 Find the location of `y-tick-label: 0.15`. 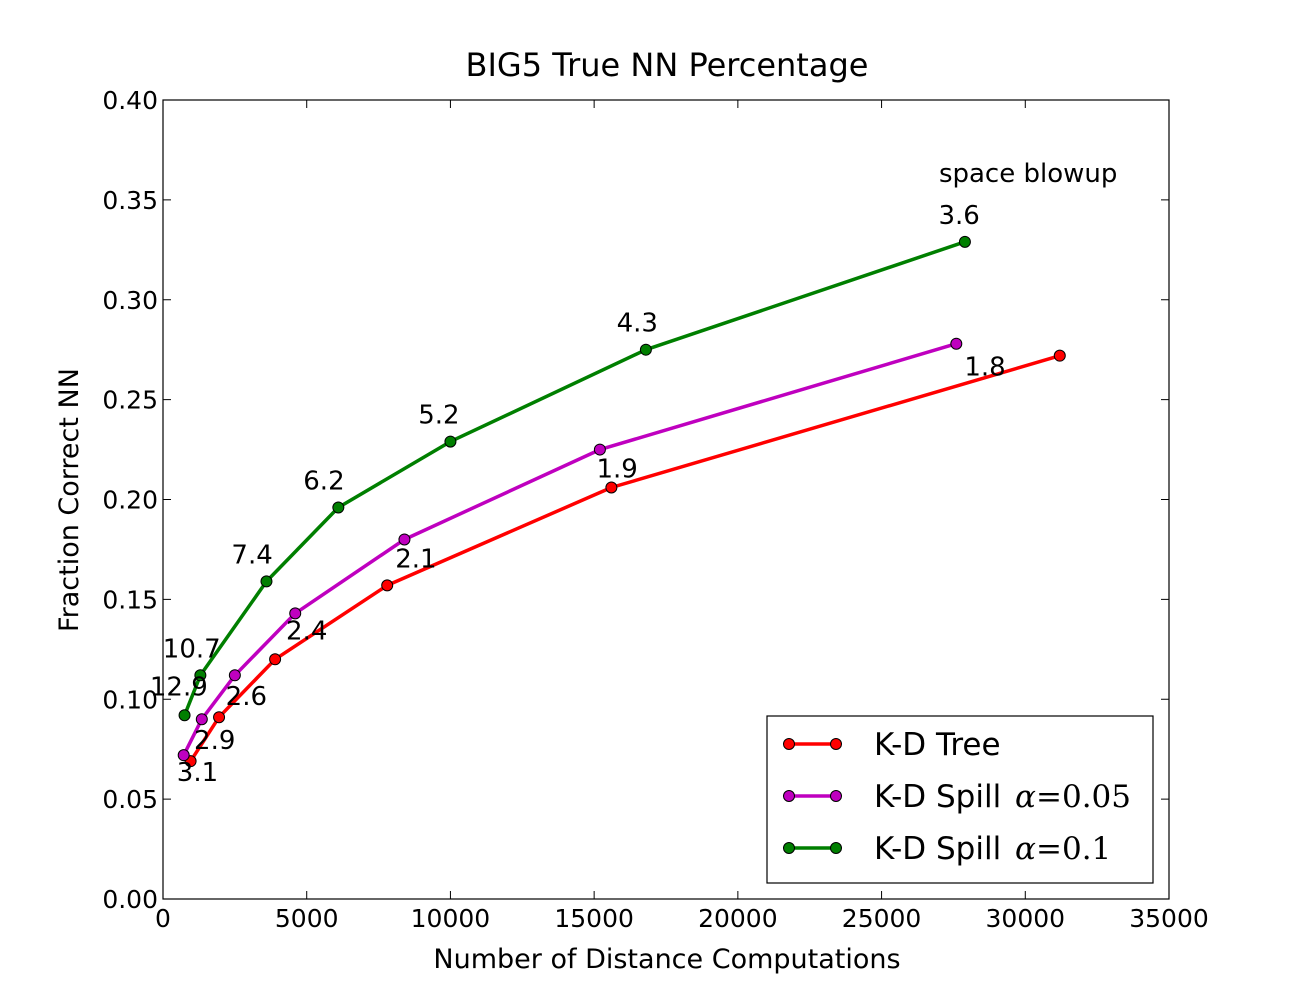

y-tick-label: 0.15 is located at coordinates (130, 599).